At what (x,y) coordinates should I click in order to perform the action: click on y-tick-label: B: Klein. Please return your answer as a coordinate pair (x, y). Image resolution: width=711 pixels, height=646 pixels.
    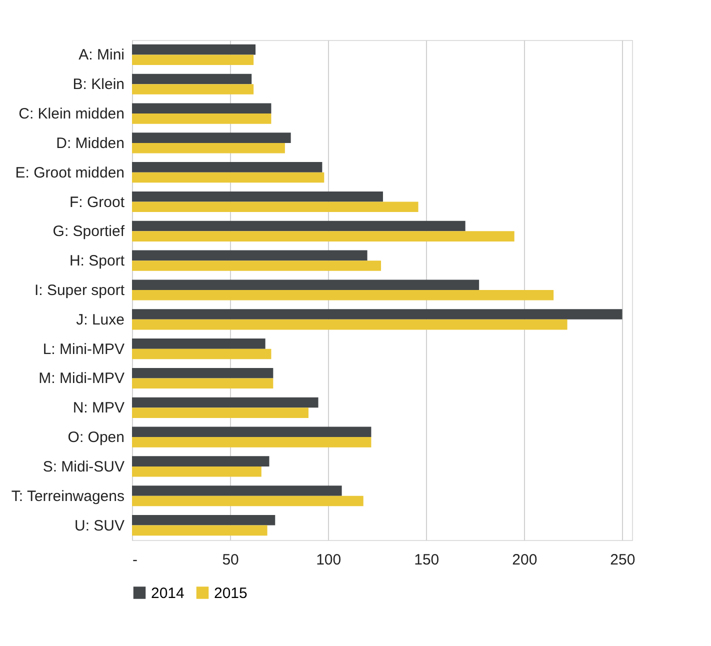
    Looking at the image, I should click on (98, 85).